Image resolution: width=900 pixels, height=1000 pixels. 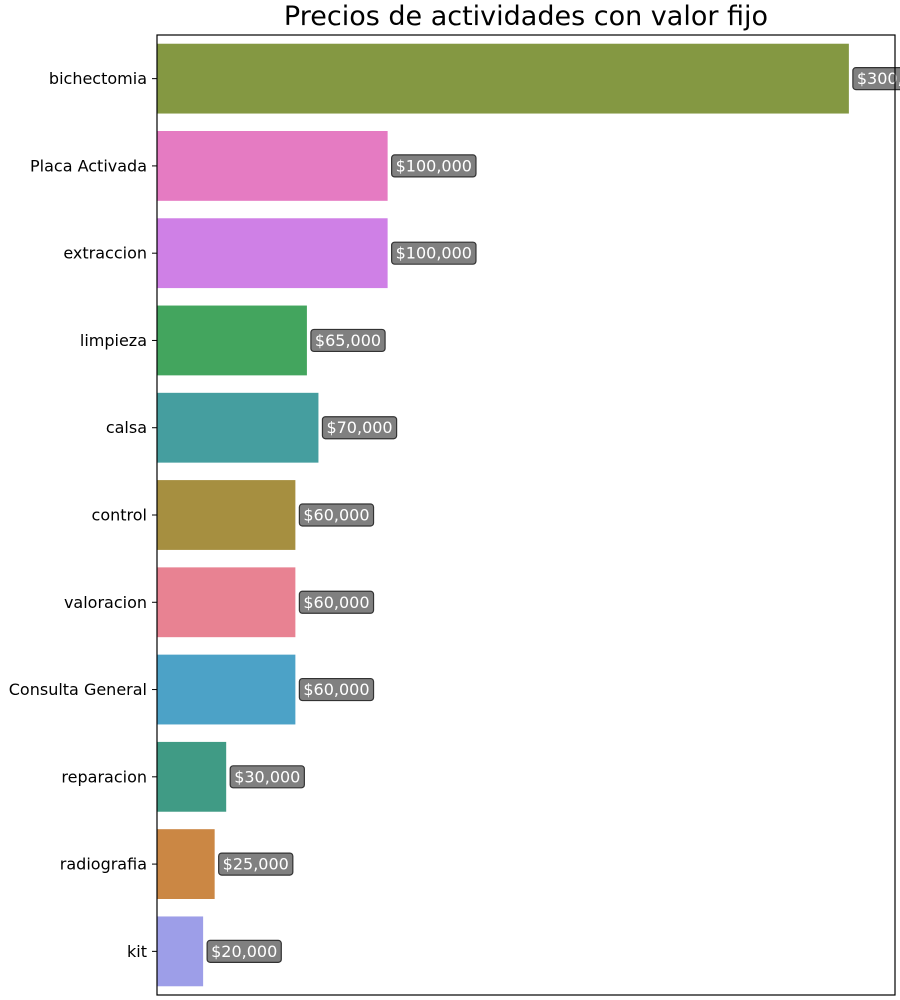 What do you see at coordinates (126, 427) in the screenshot?
I see `y-tick-label: calsa` at bounding box center [126, 427].